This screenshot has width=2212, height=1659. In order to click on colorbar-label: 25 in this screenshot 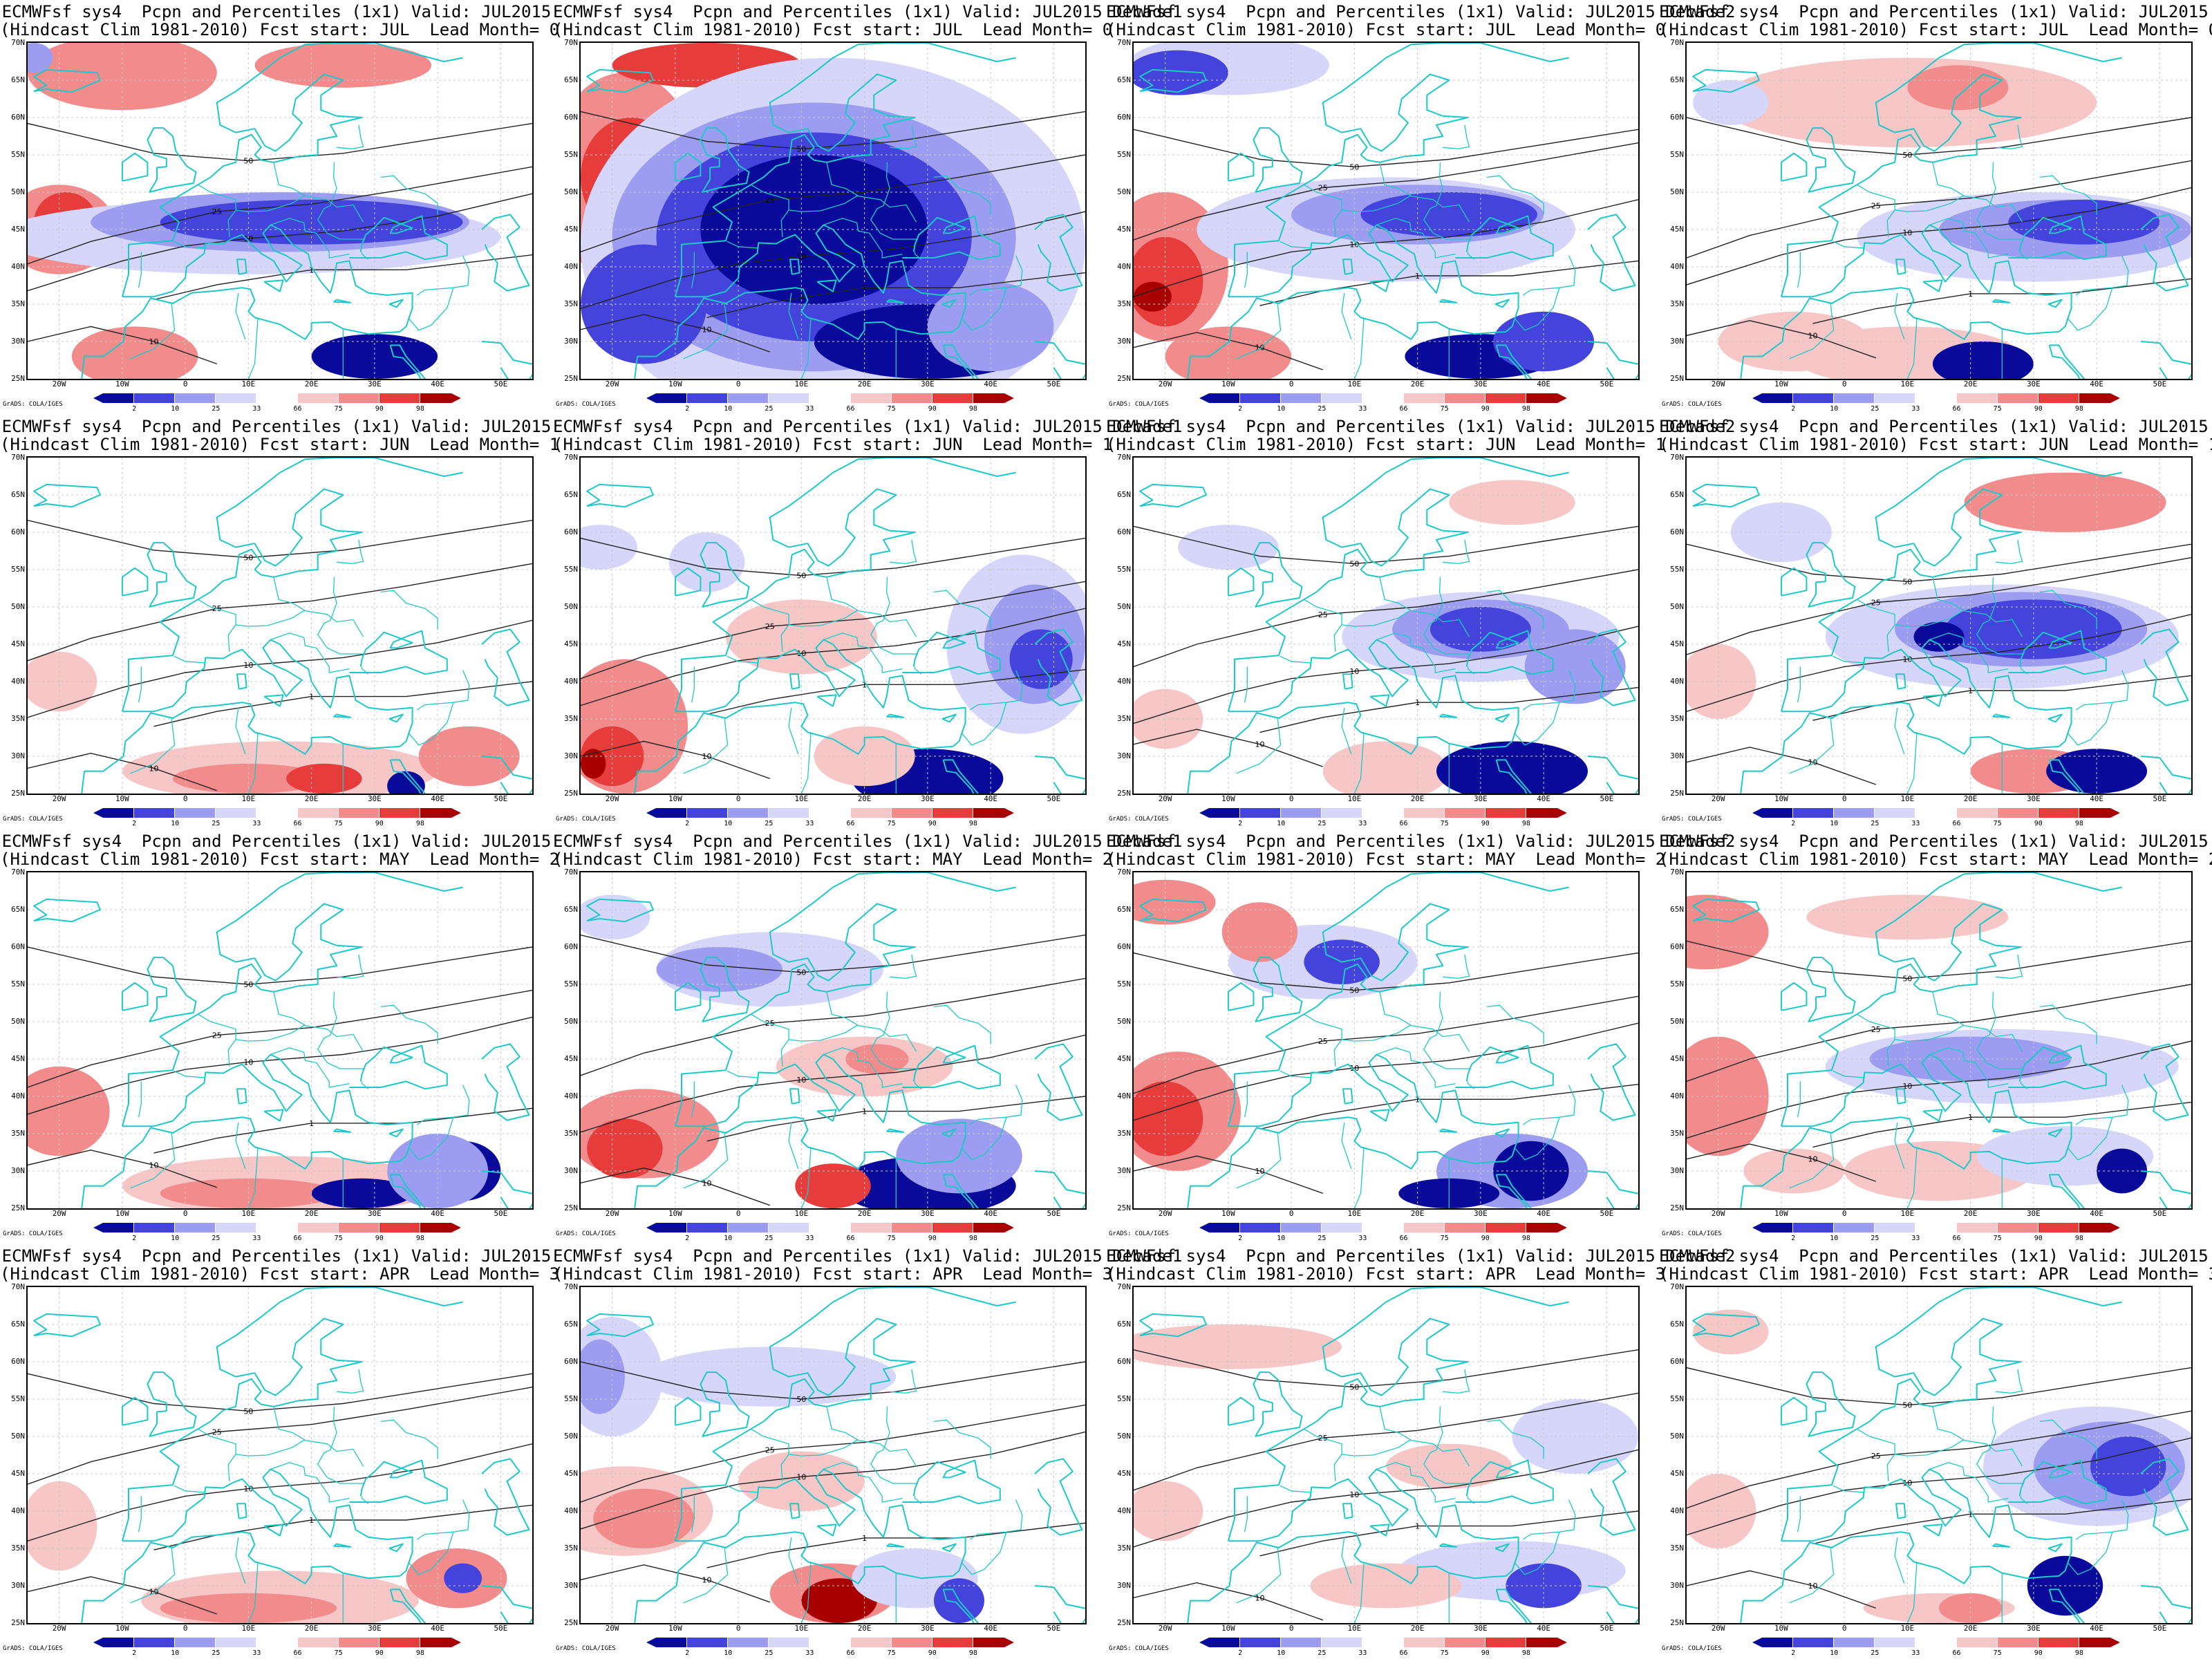, I will do `click(216, 409)`.